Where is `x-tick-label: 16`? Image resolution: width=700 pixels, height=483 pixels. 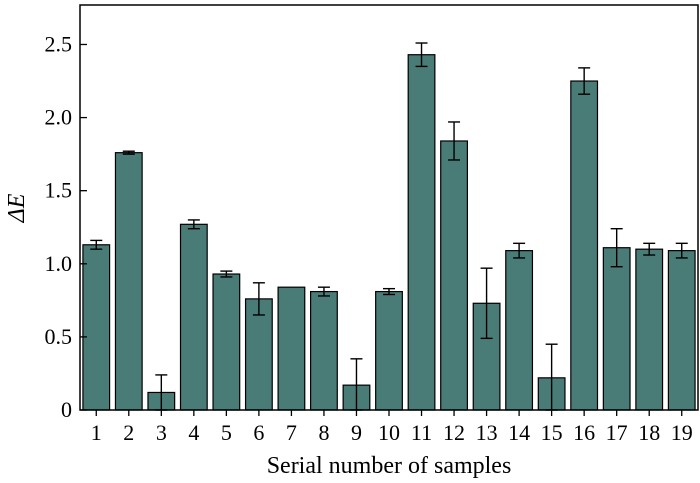
x-tick-label: 16 is located at coordinates (584, 432).